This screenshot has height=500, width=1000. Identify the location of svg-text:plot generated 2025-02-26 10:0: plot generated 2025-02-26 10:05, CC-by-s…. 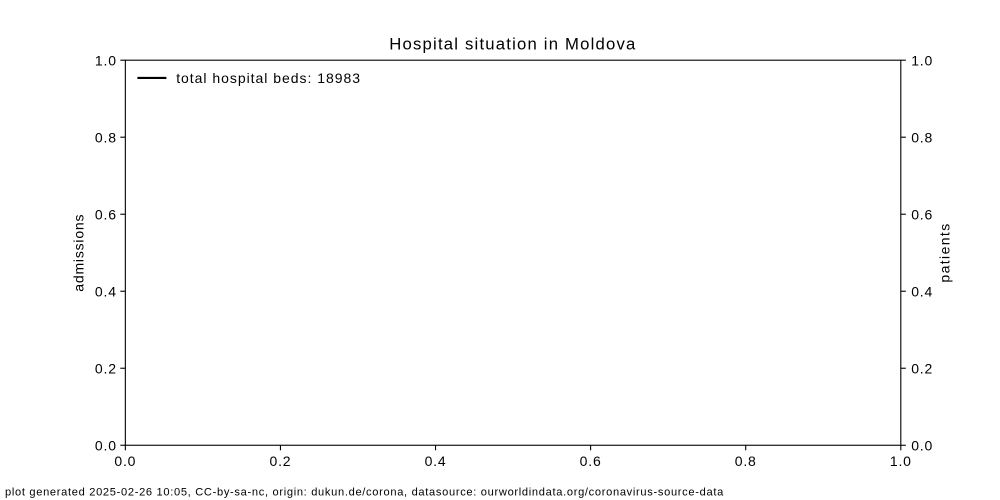
(364, 493).